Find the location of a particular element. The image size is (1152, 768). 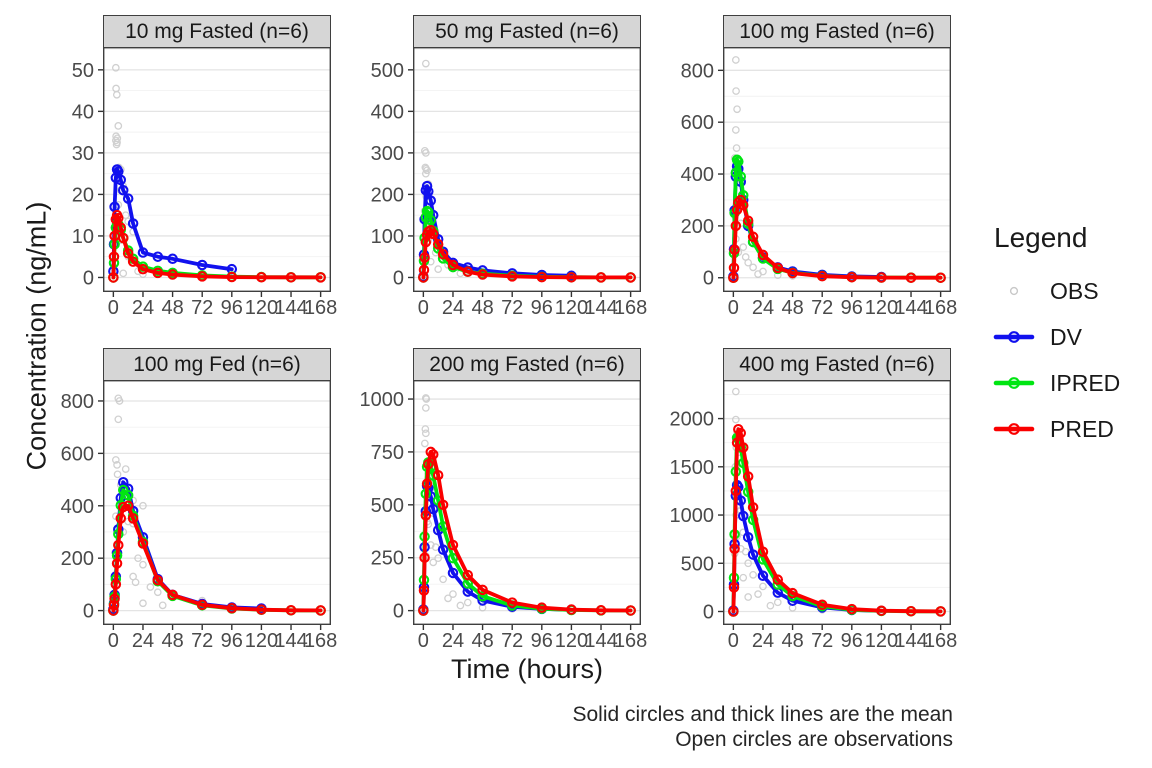

svg-text: 20 is located at coordinates (83, 195).